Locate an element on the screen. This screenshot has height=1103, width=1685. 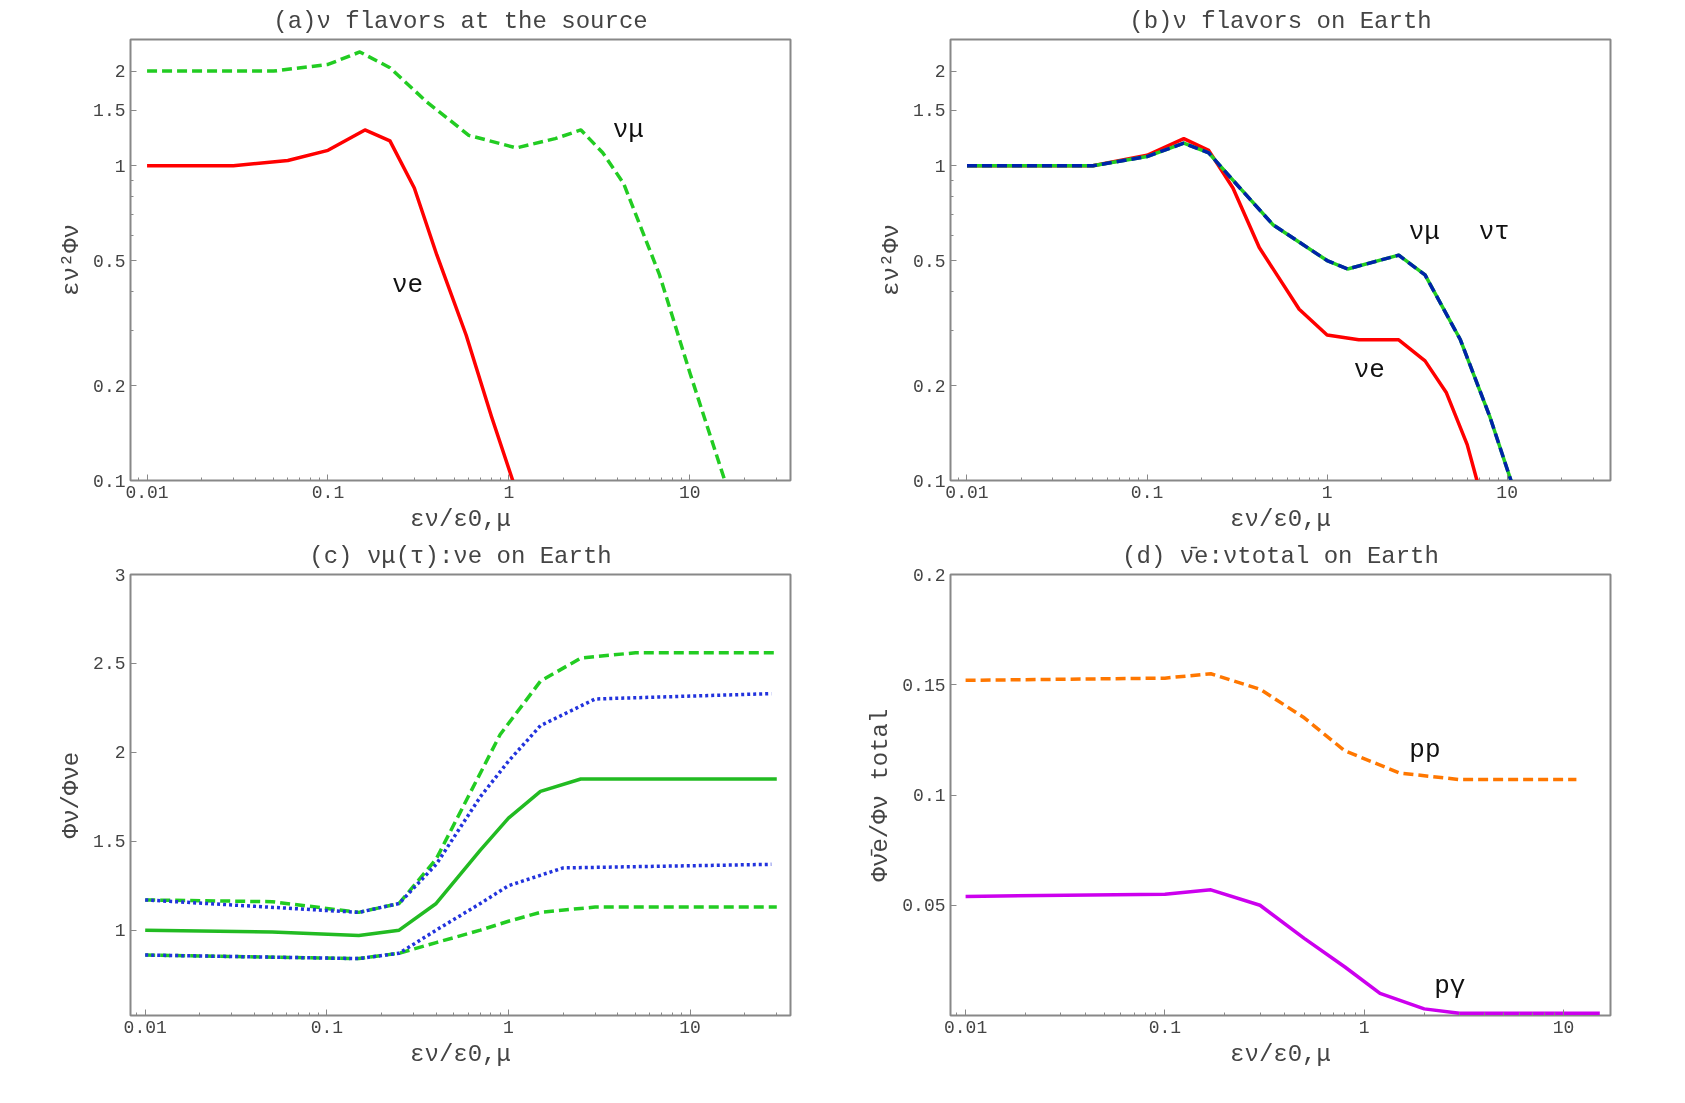
chart-title: (b)ν flavors on Earth is located at coordinates (1280, 21).